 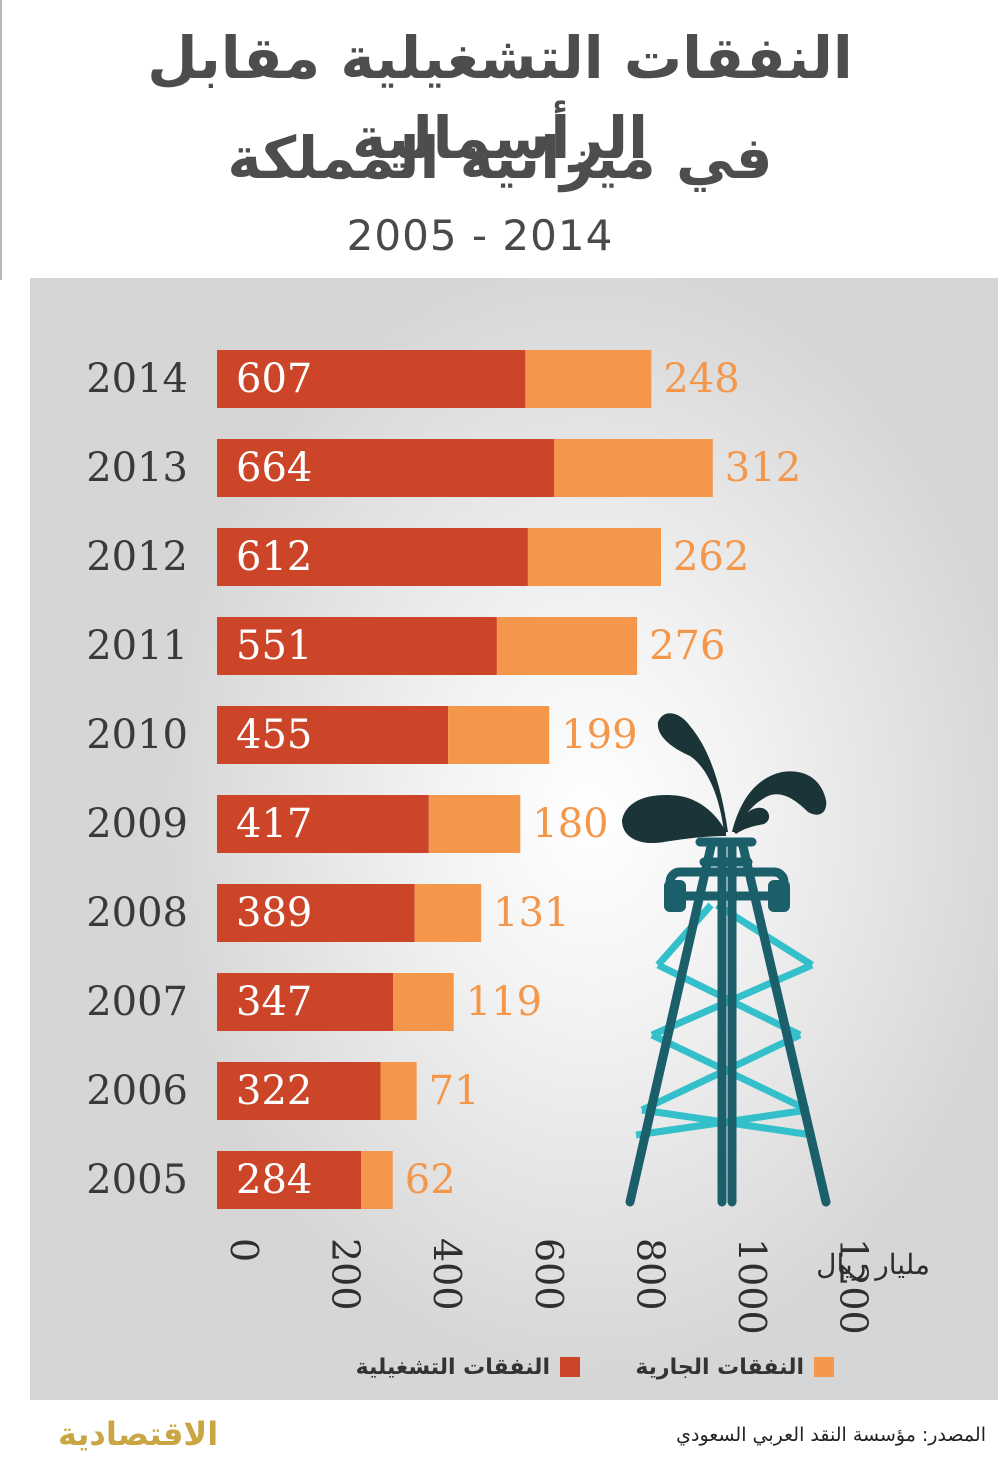 I want to click on bar-operating-2006, so click(x=299, y=1091).